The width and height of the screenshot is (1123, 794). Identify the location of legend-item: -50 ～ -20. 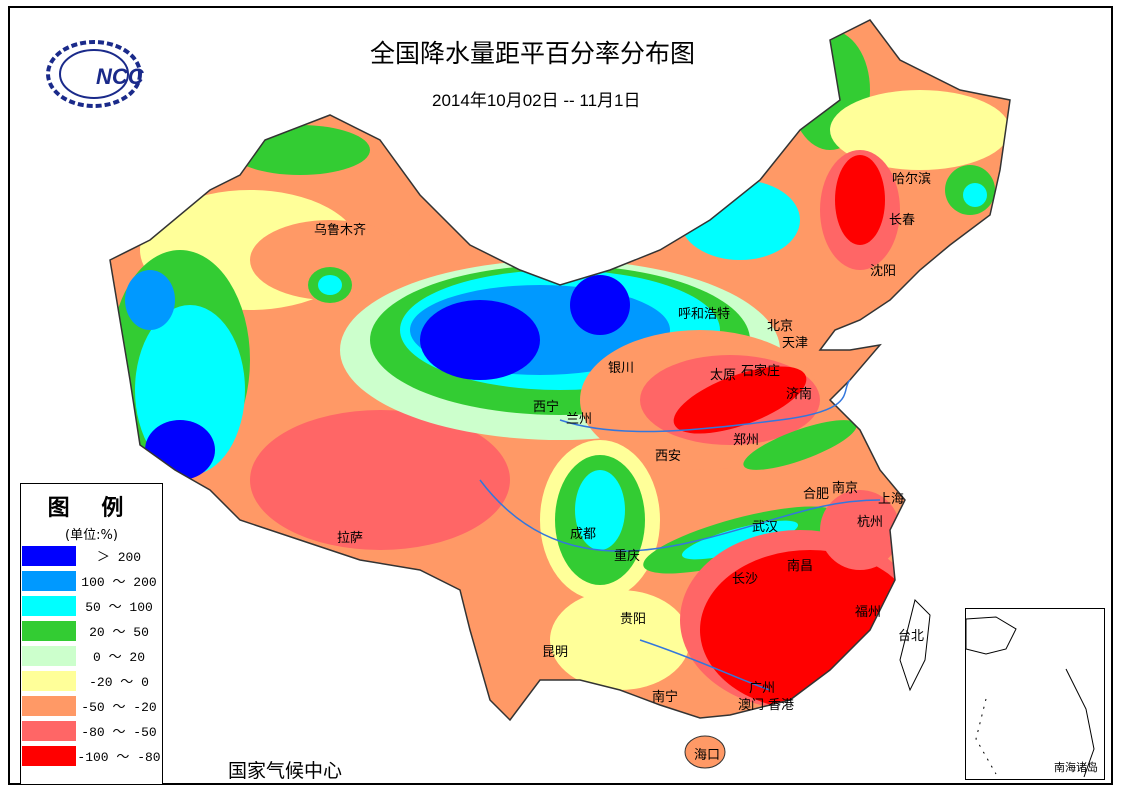
(91, 705).